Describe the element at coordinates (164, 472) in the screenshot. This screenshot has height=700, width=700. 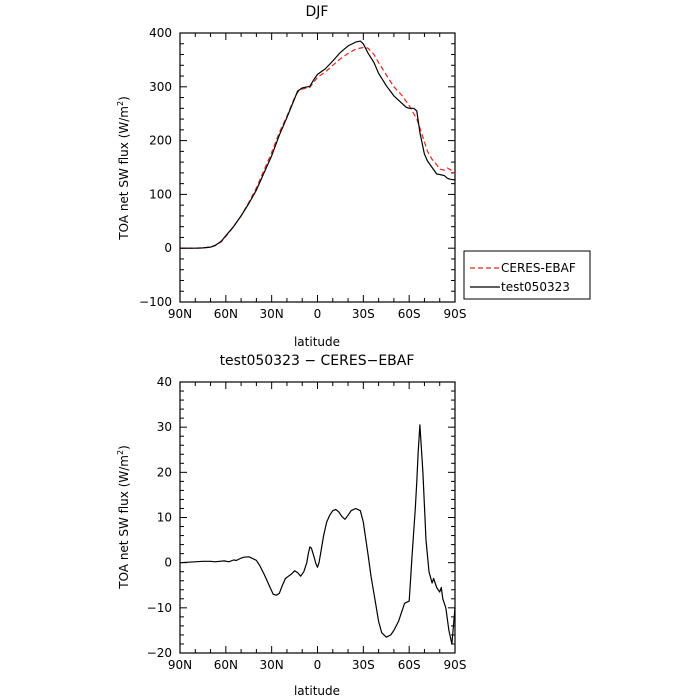
I see `y-tick-label: 20` at that location.